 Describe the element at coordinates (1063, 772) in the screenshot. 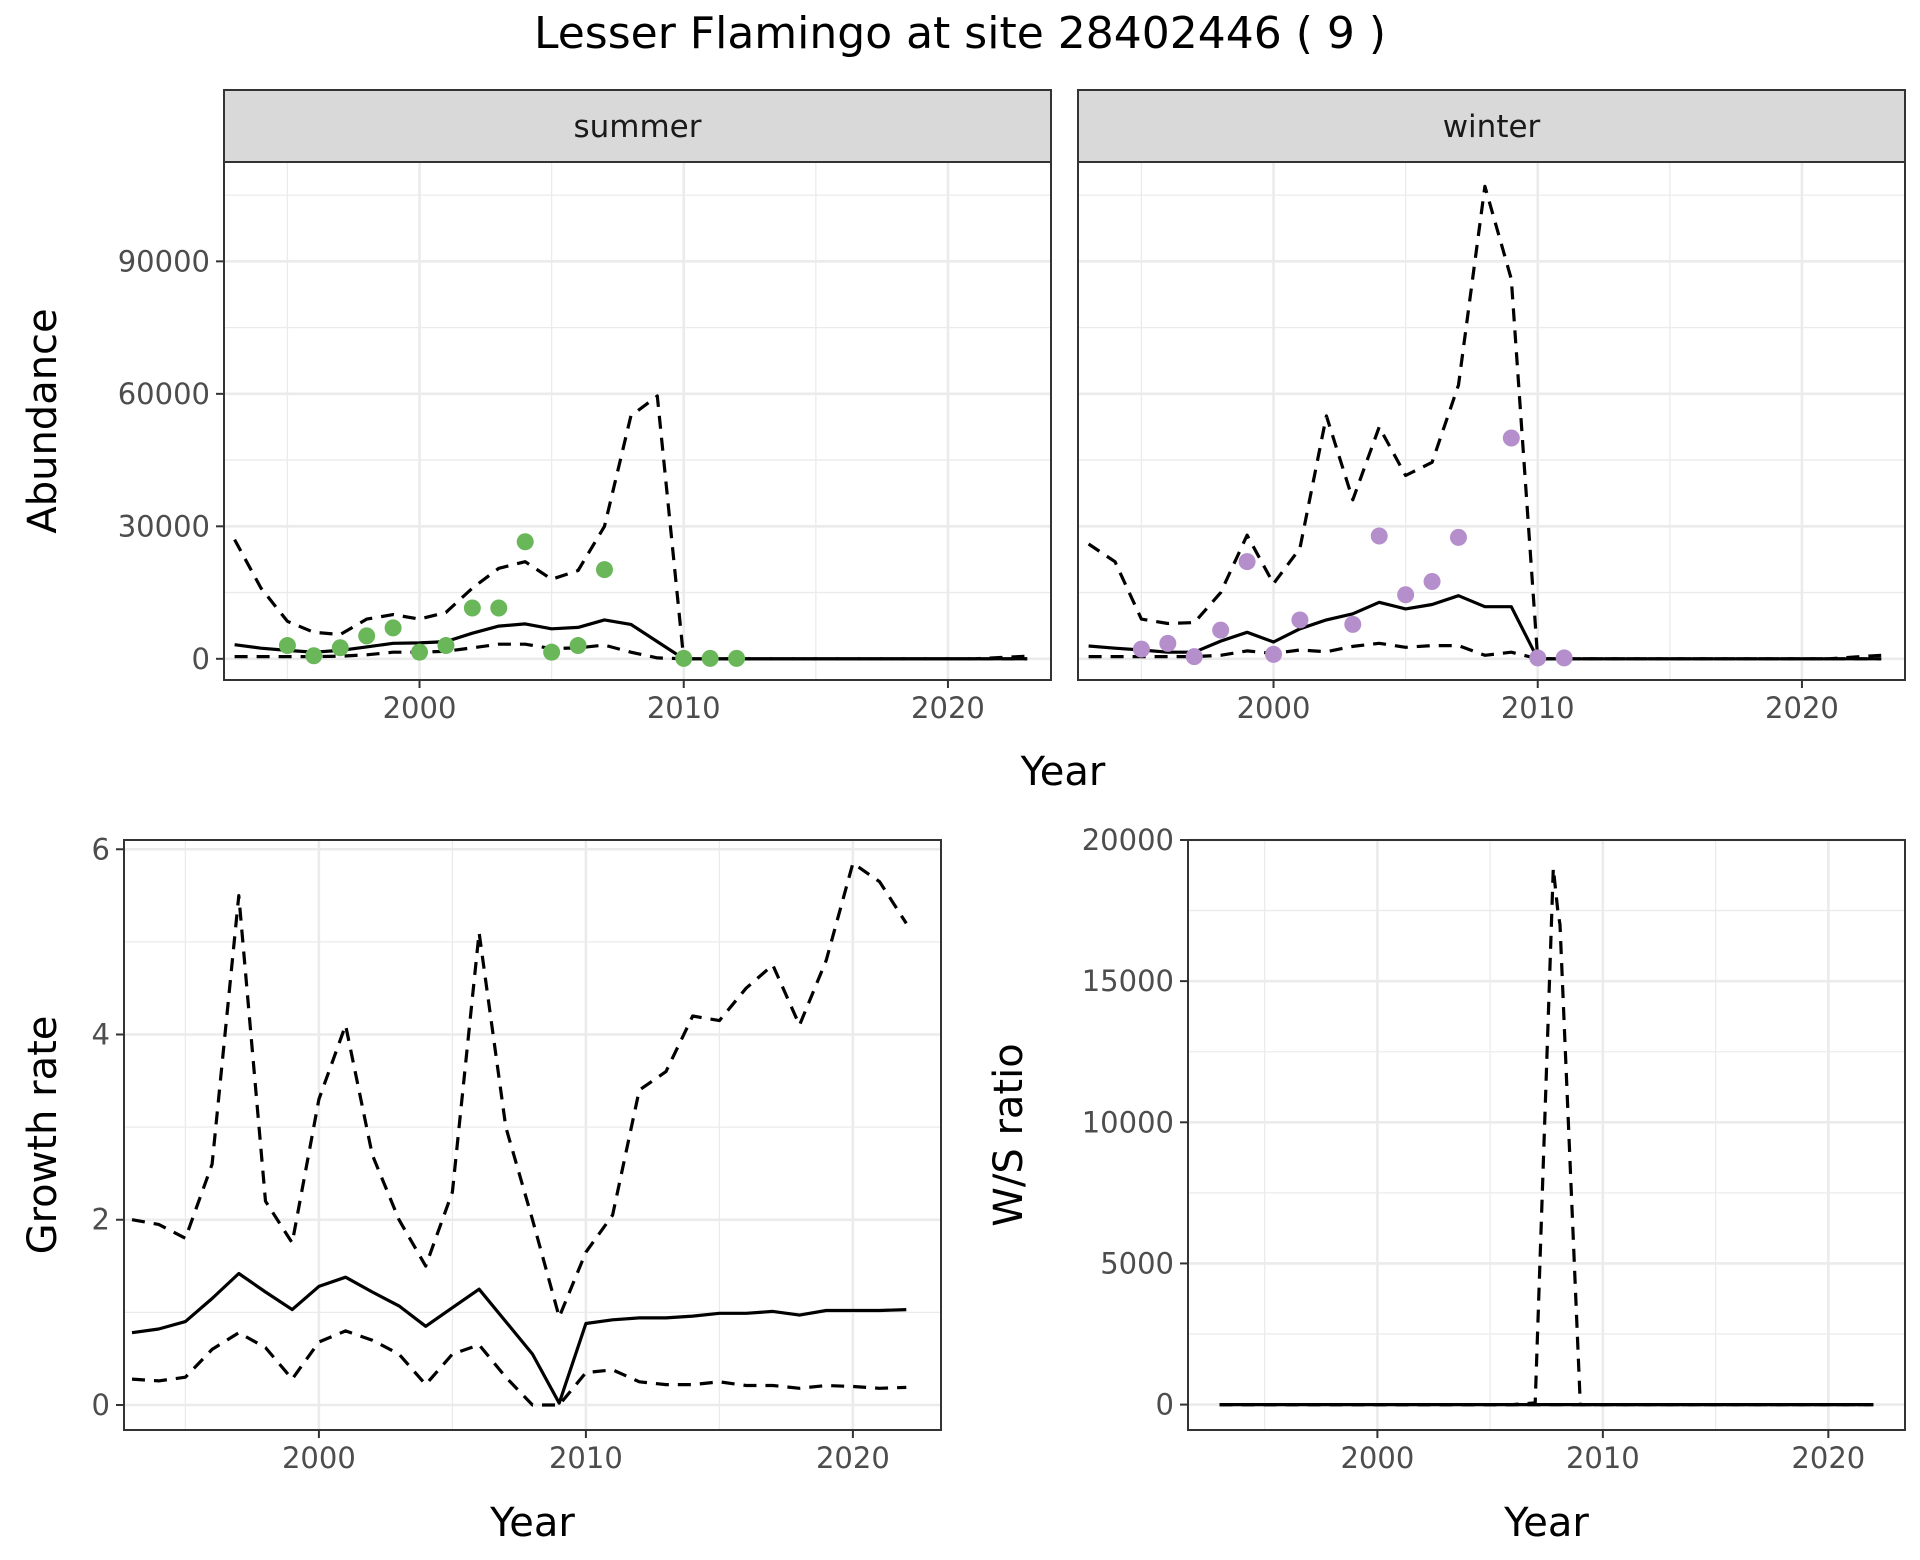

I see `shared-x-axis-title: Year` at that location.